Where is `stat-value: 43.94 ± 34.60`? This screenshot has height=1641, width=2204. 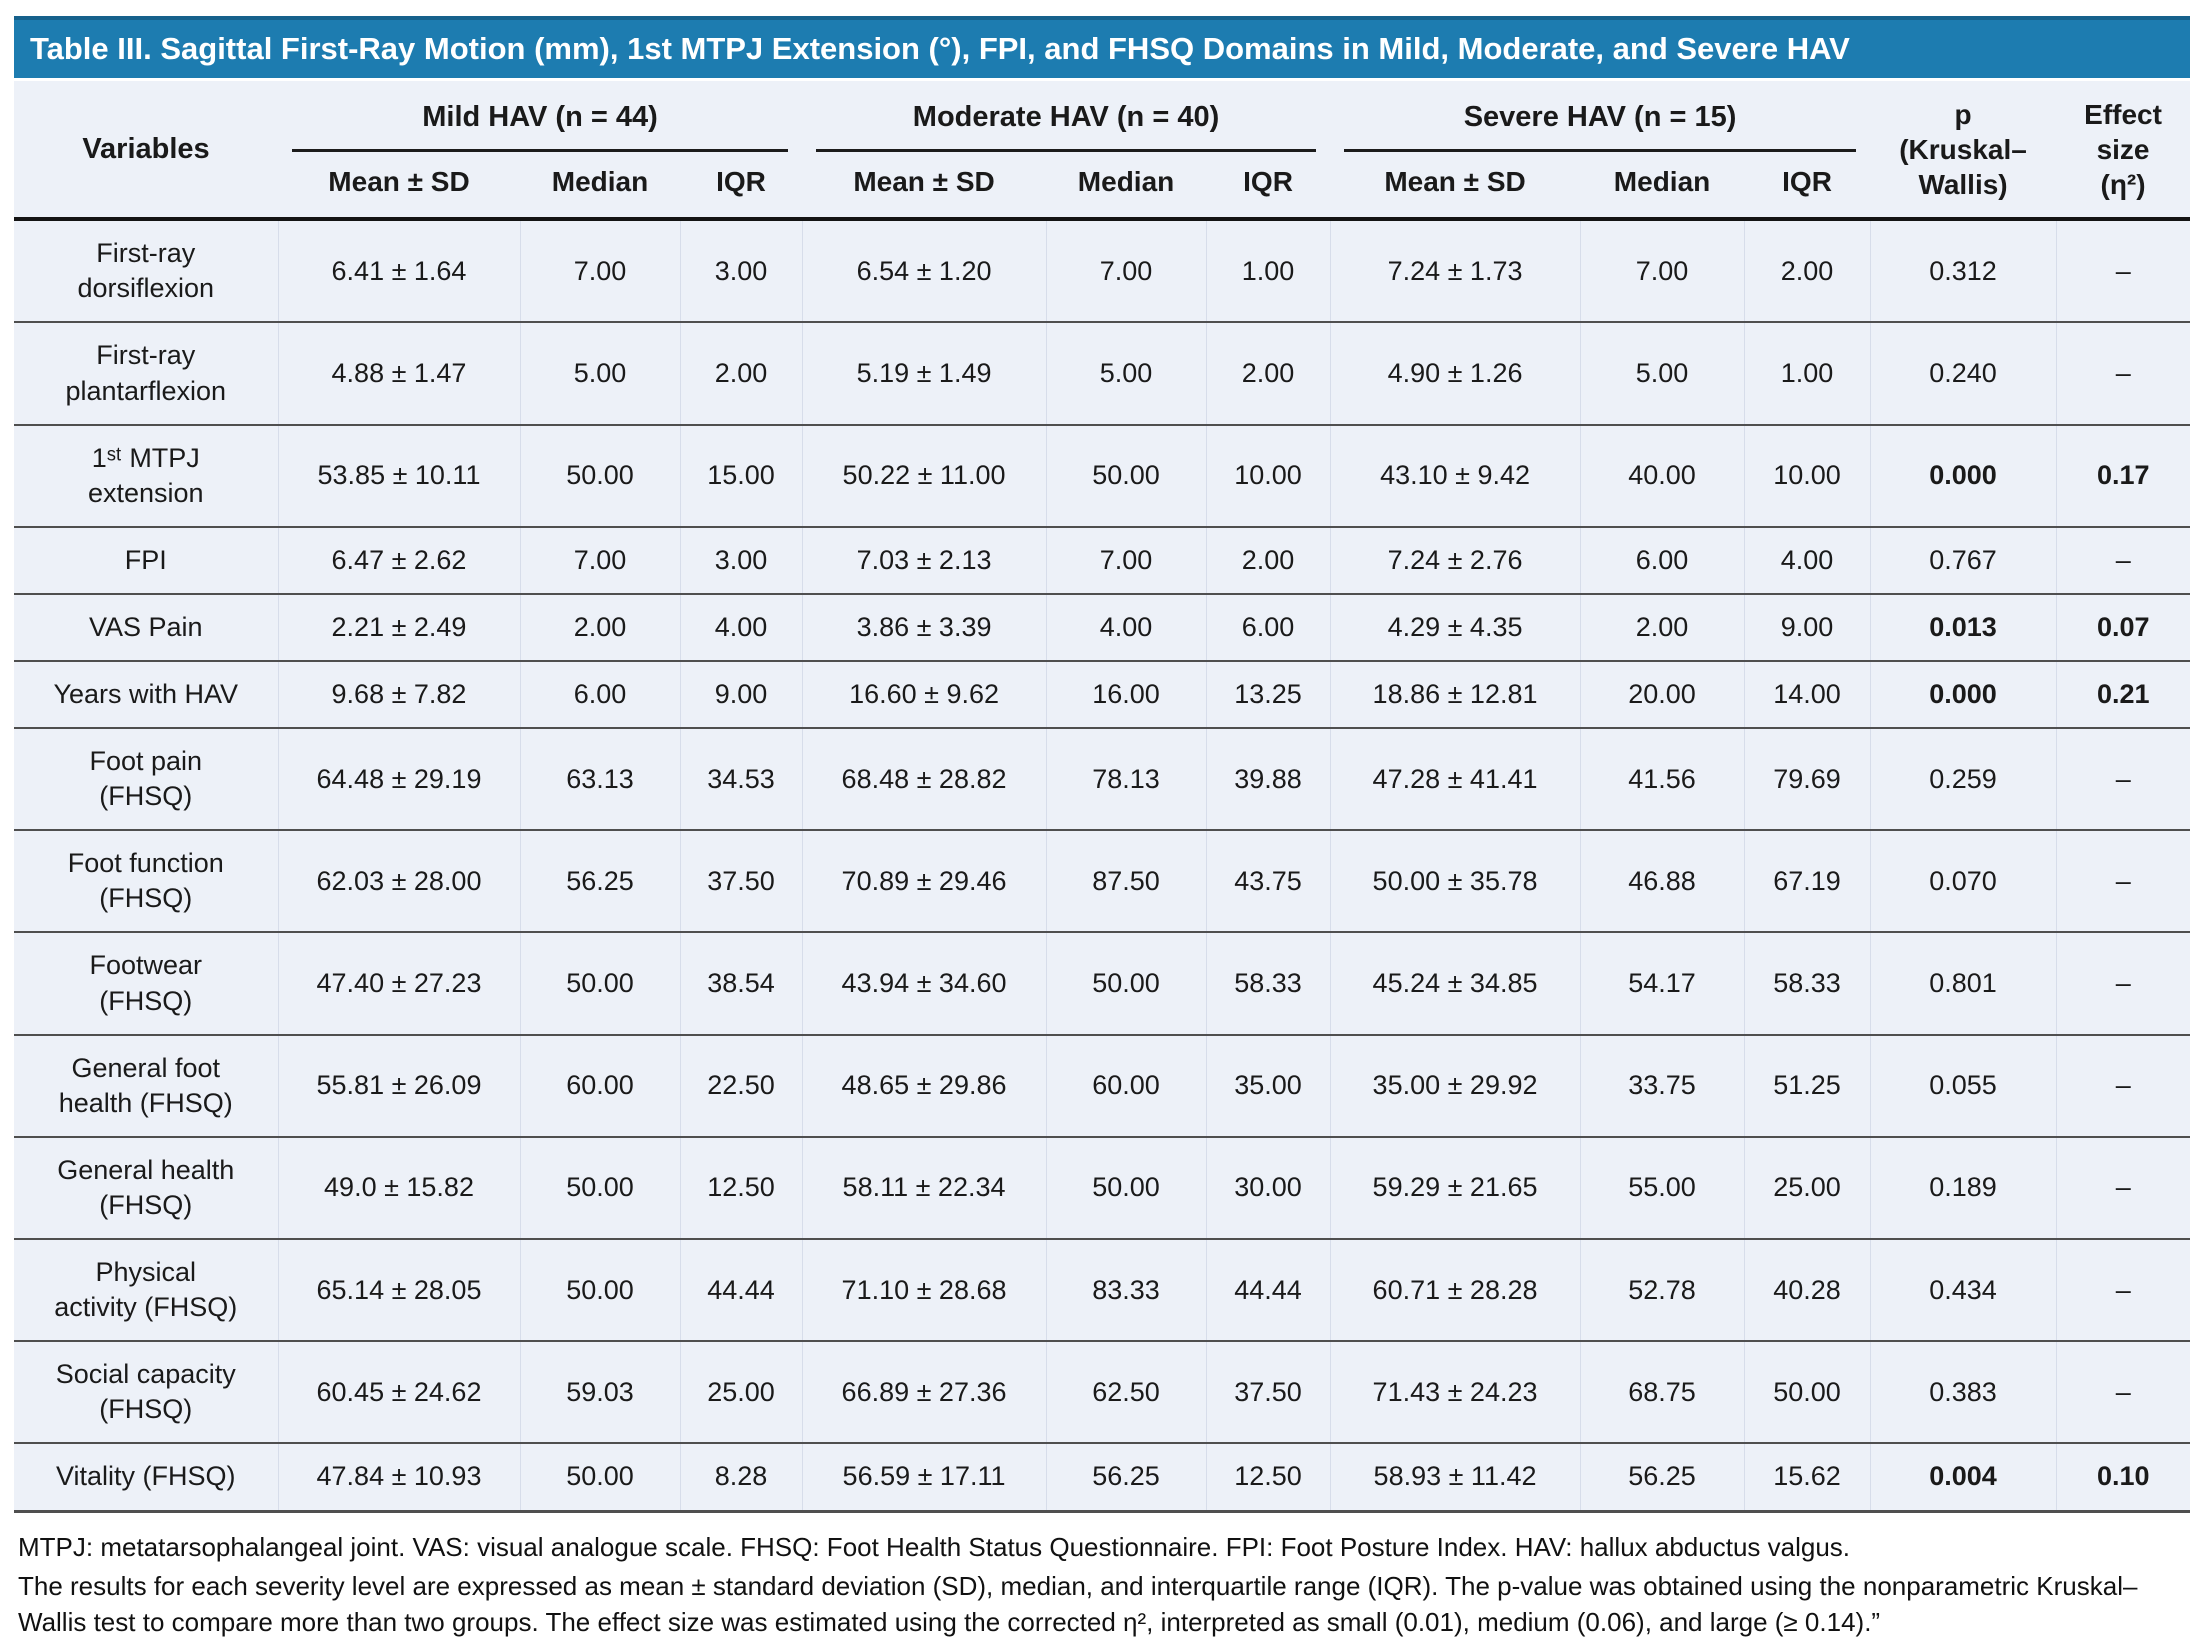 stat-value: 43.94 ± 34.60 is located at coordinates (924, 983).